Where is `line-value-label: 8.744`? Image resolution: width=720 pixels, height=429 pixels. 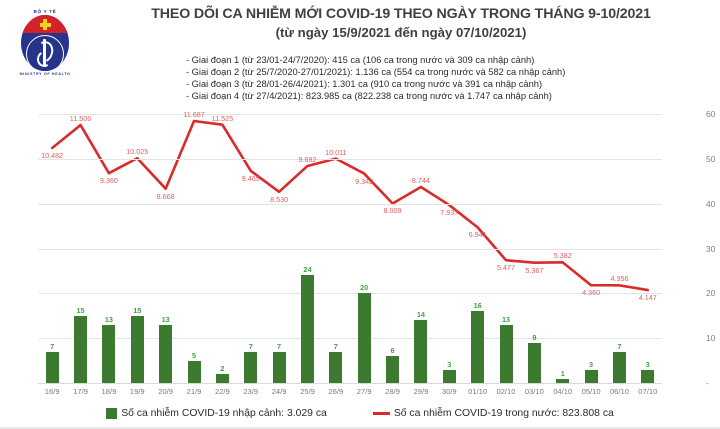 line-value-label: 8.744 is located at coordinates (420, 180).